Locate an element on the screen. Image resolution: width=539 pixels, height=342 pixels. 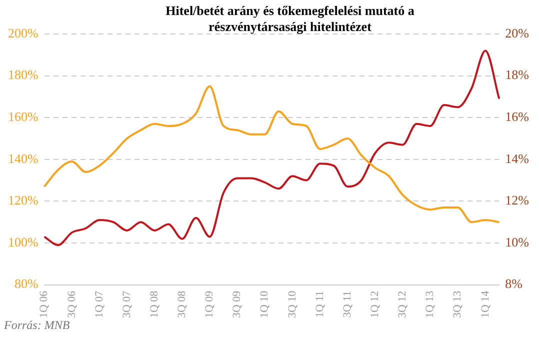
y2-tick-label: 12% is located at coordinates (517, 200).